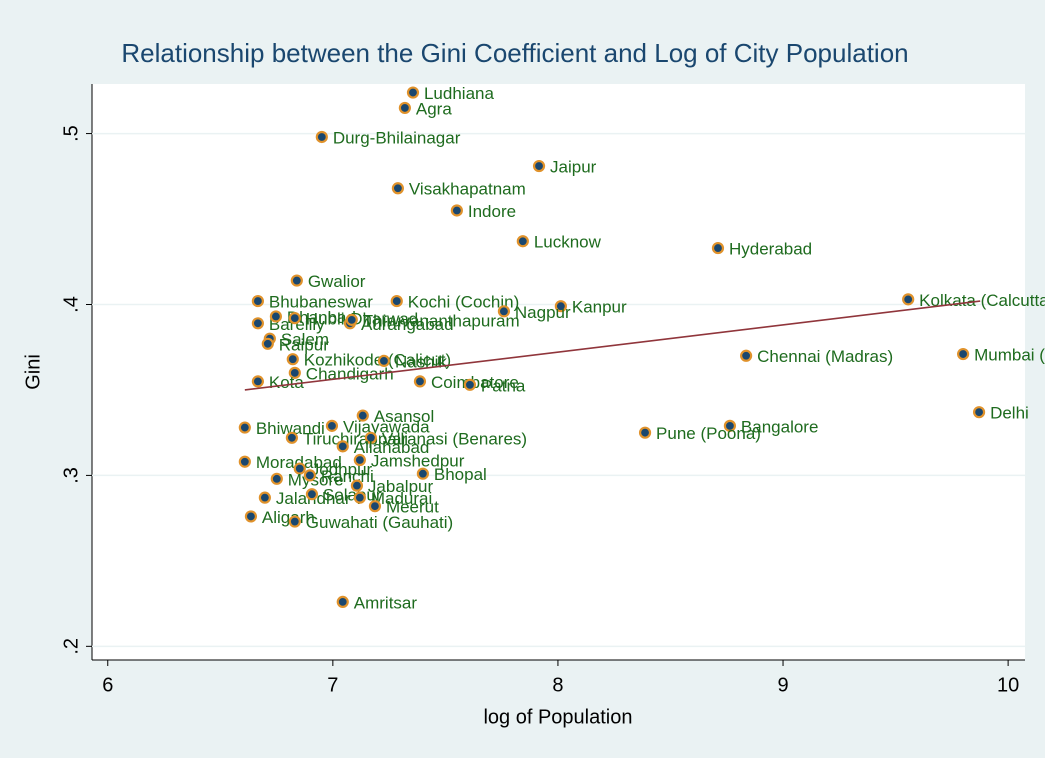  What do you see at coordinates (599, 307) in the screenshot?
I see `point-label: Kanpur` at bounding box center [599, 307].